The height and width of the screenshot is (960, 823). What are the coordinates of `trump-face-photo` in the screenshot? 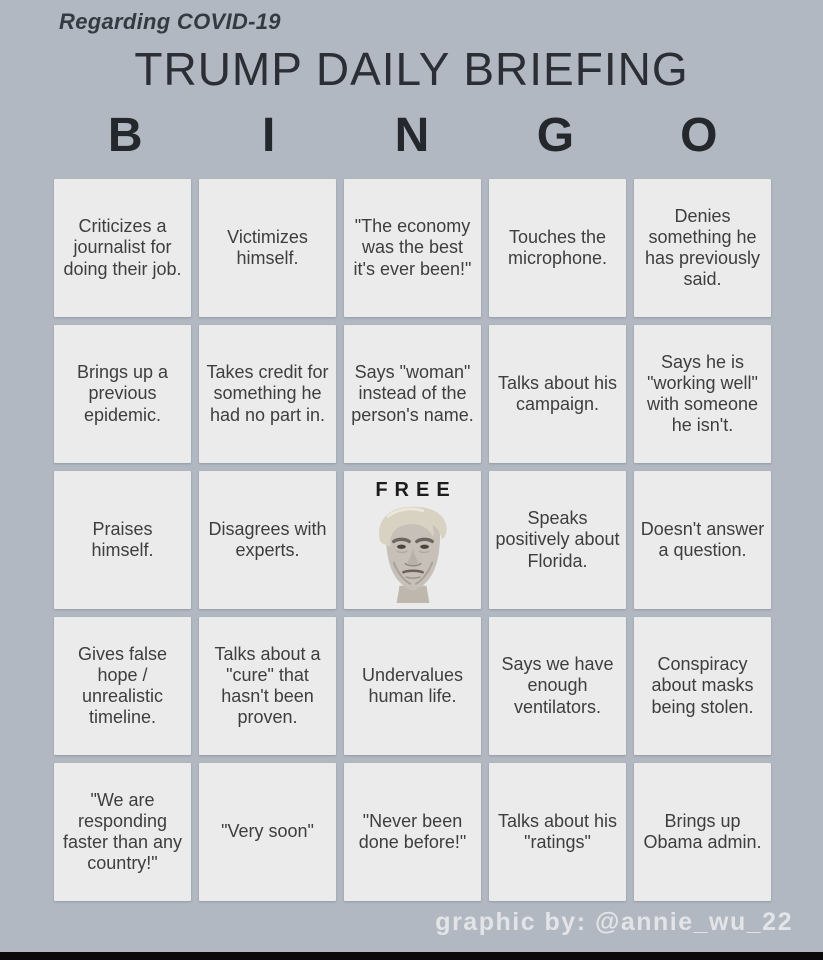 It's located at (412, 555).